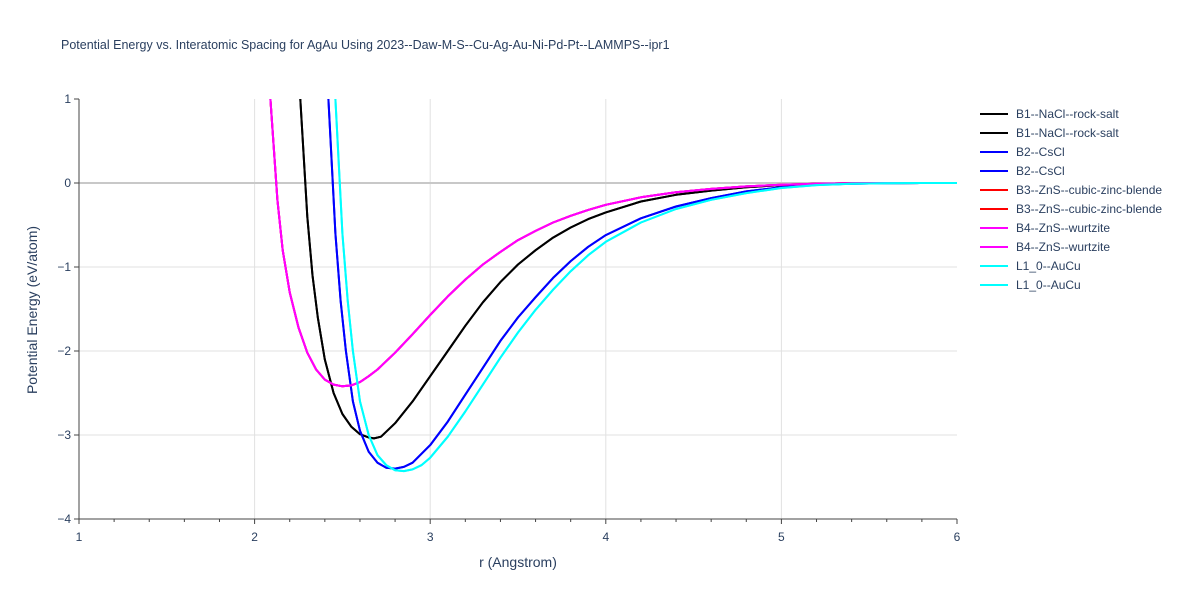 Image resolution: width=1200 pixels, height=600 pixels. Describe the element at coordinates (64, 267) in the screenshot. I see `y-tick-label: −1` at that location.